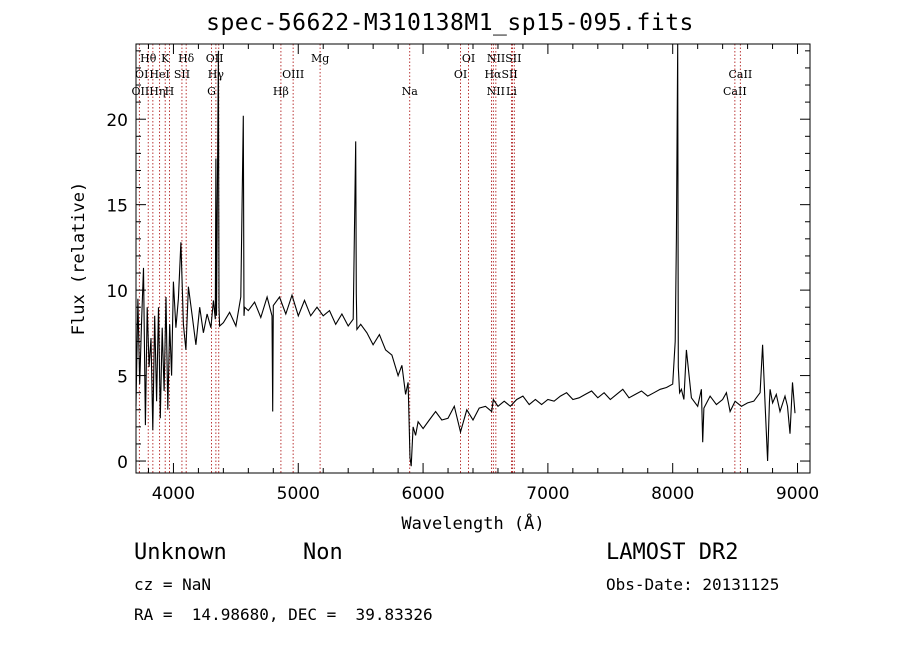 The height and width of the screenshot is (649, 900). I want to click on x-tick-label: 4000, so click(173, 494).